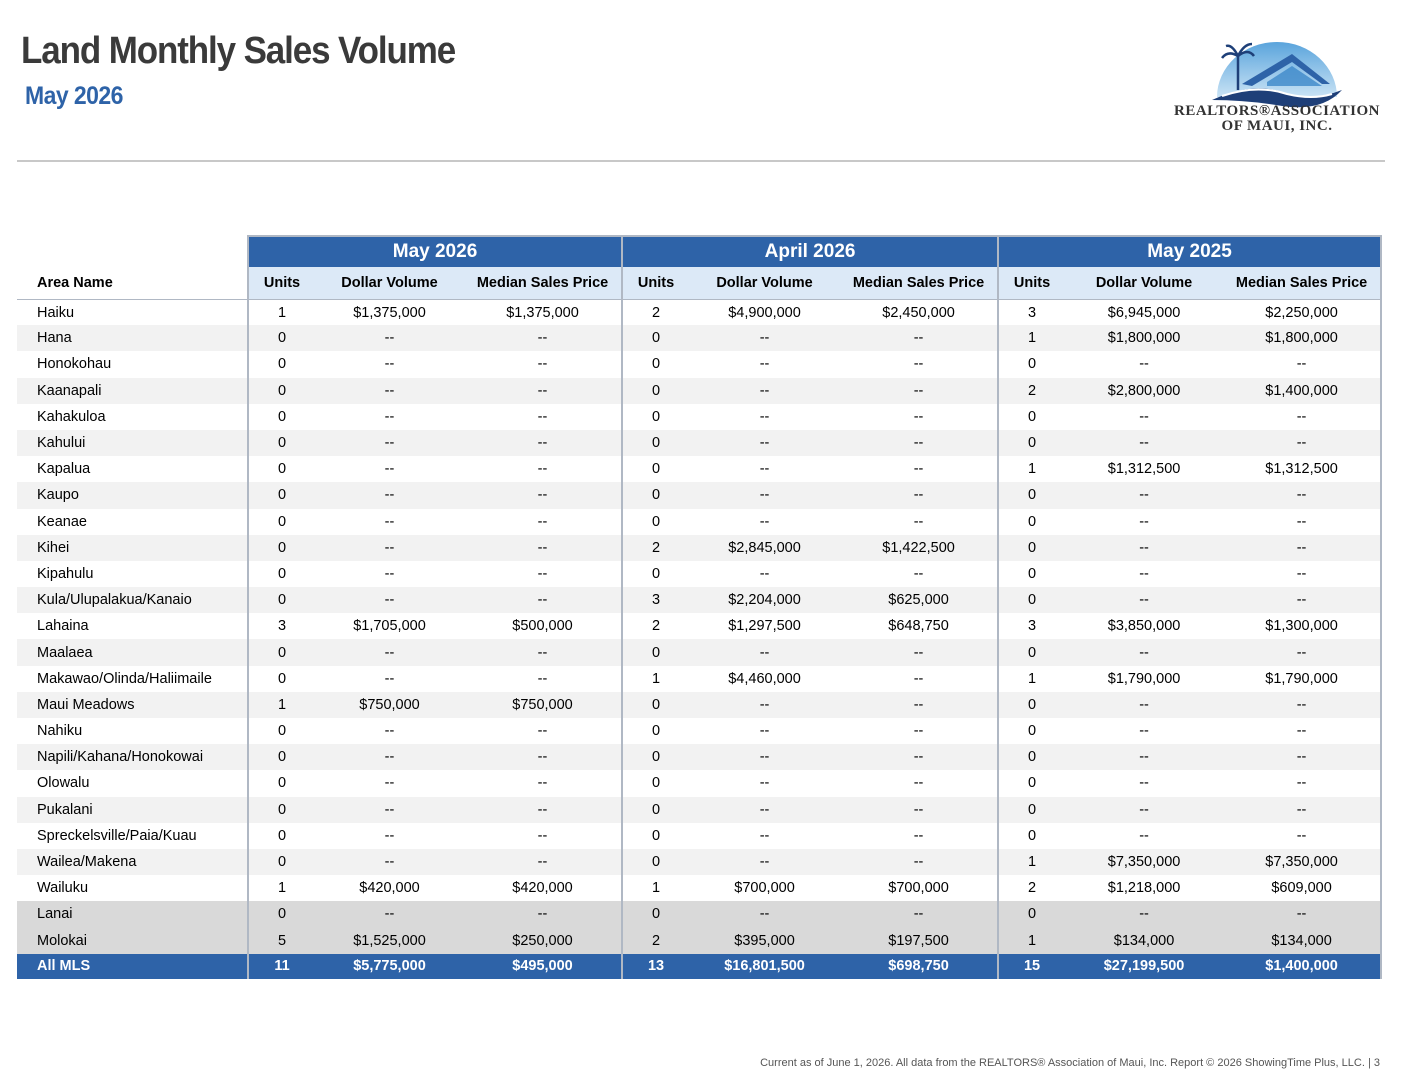 The width and height of the screenshot is (1418, 1084). What do you see at coordinates (1277, 75) in the screenshot?
I see `association-logo` at bounding box center [1277, 75].